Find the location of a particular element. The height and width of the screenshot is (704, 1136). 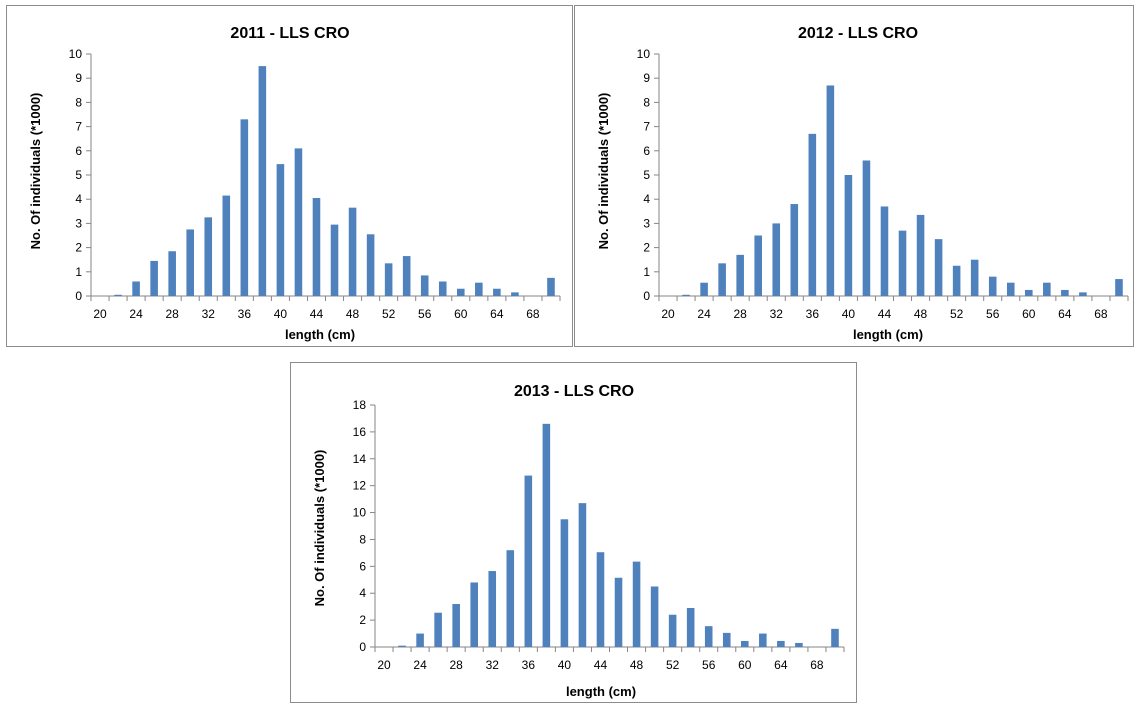

x-tick-label: 52 is located at coordinates (673, 665).